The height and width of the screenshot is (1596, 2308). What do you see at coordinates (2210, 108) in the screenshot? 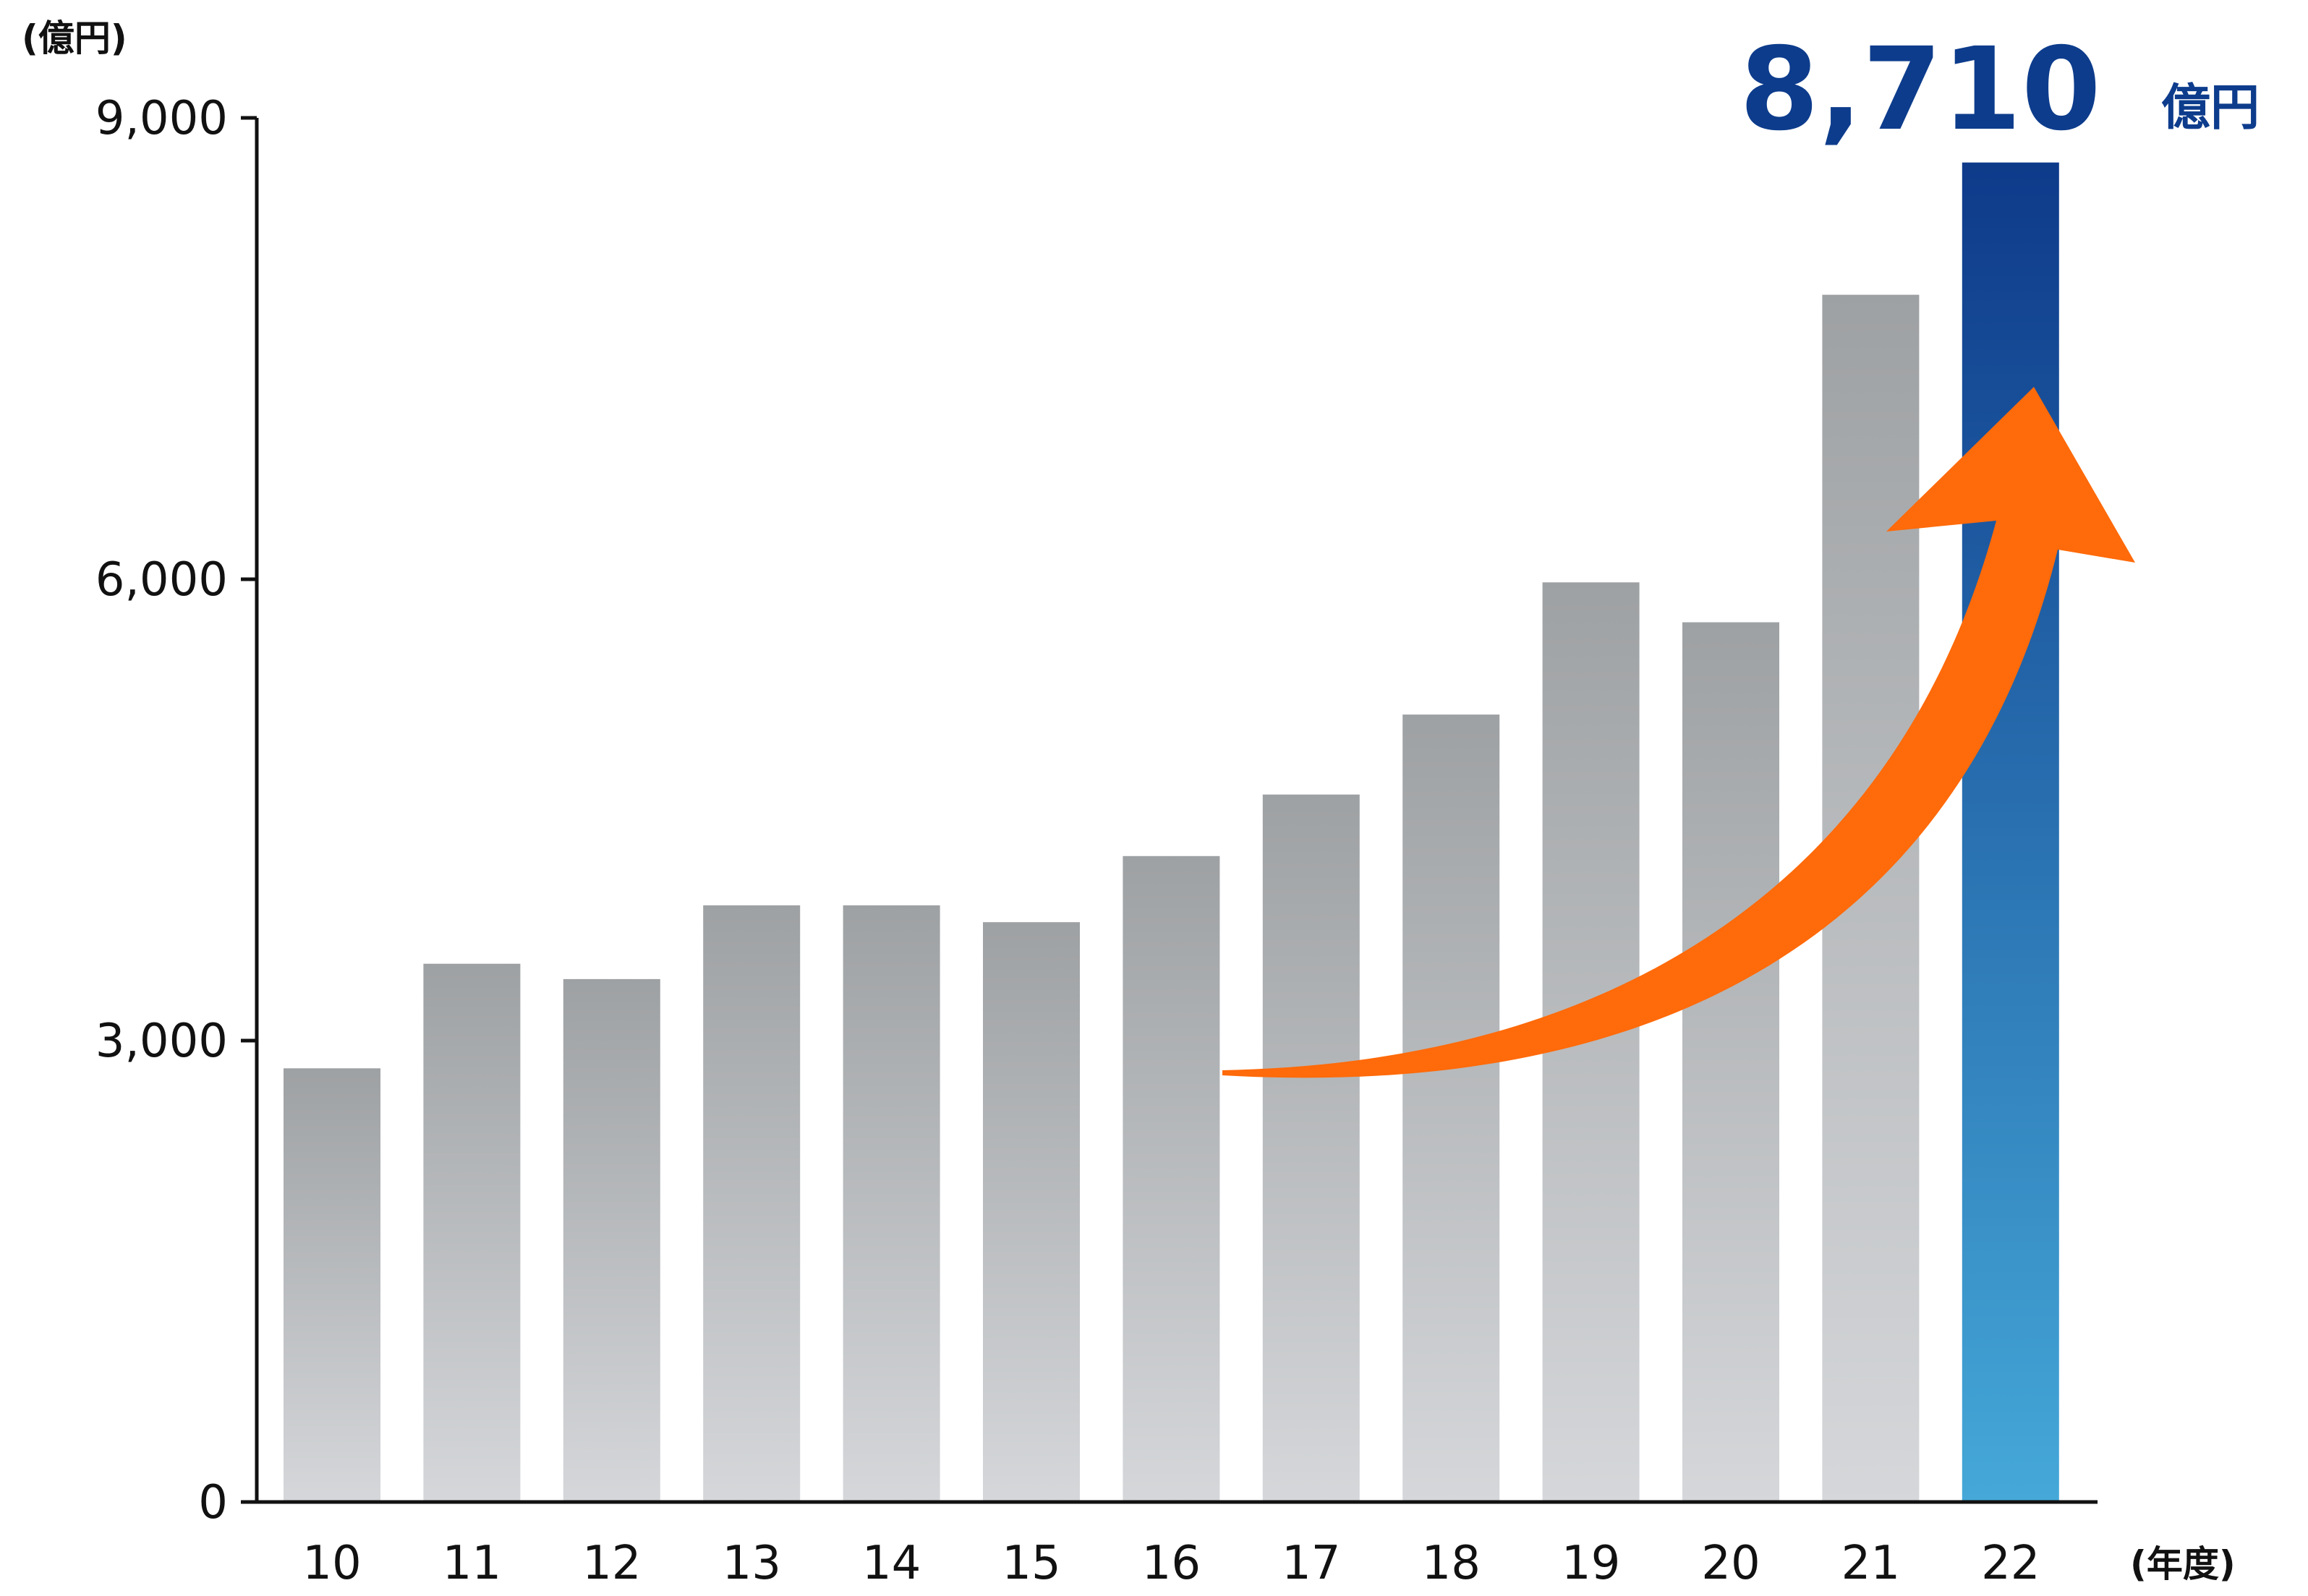
I see `highlight-unit: 億円` at bounding box center [2210, 108].